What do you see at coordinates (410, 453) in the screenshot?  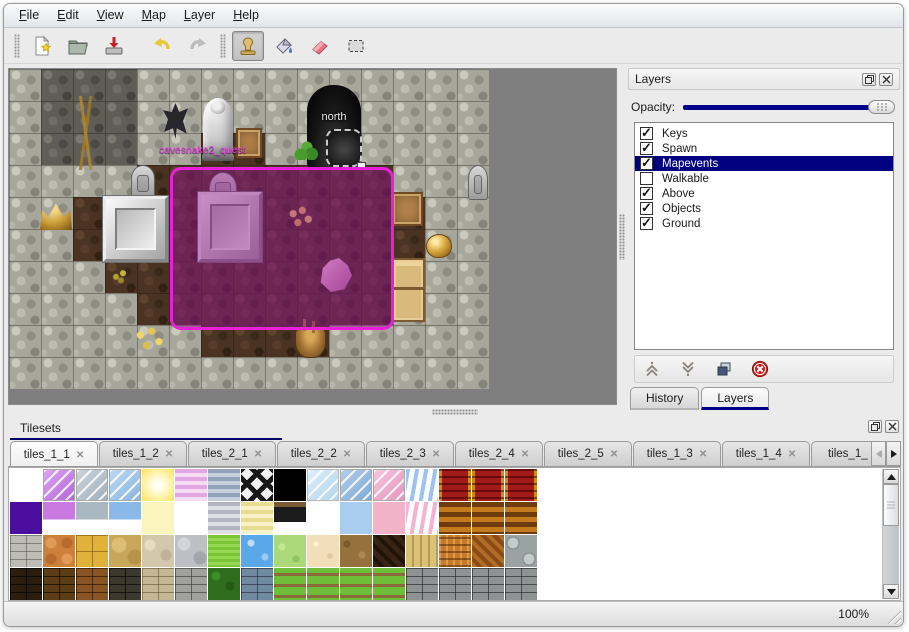 I see `tileset-tab-tiles_2_3: tiles_2_3 ✕` at bounding box center [410, 453].